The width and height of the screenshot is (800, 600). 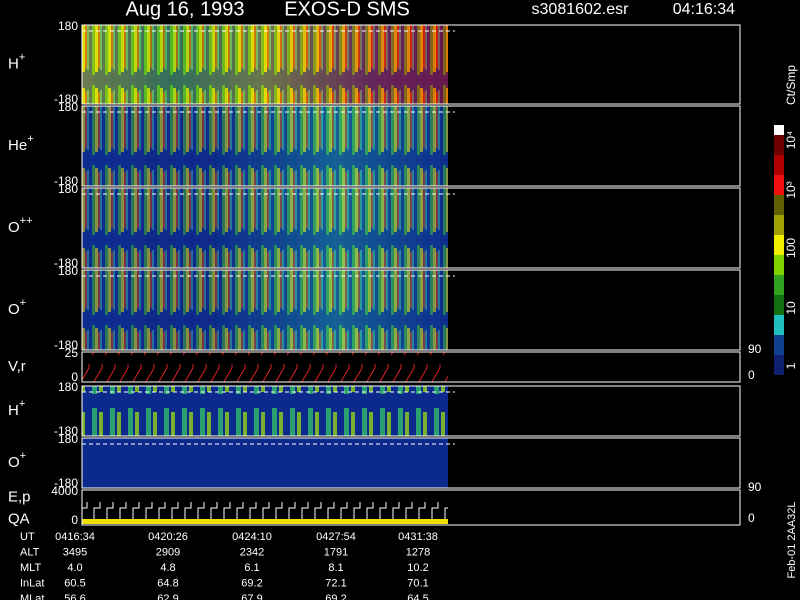 I want to click on footer-label: MLT, so click(x=30, y=568).